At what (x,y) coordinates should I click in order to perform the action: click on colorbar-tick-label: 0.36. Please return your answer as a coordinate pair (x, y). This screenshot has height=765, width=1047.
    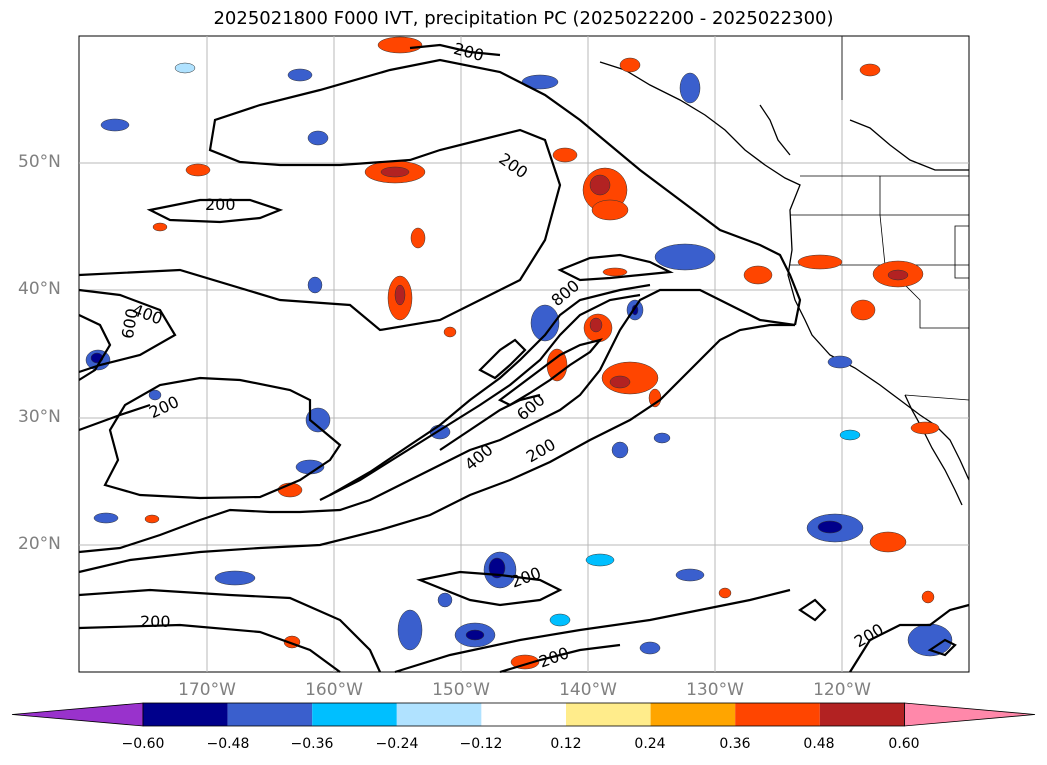
    Looking at the image, I should click on (735, 744).